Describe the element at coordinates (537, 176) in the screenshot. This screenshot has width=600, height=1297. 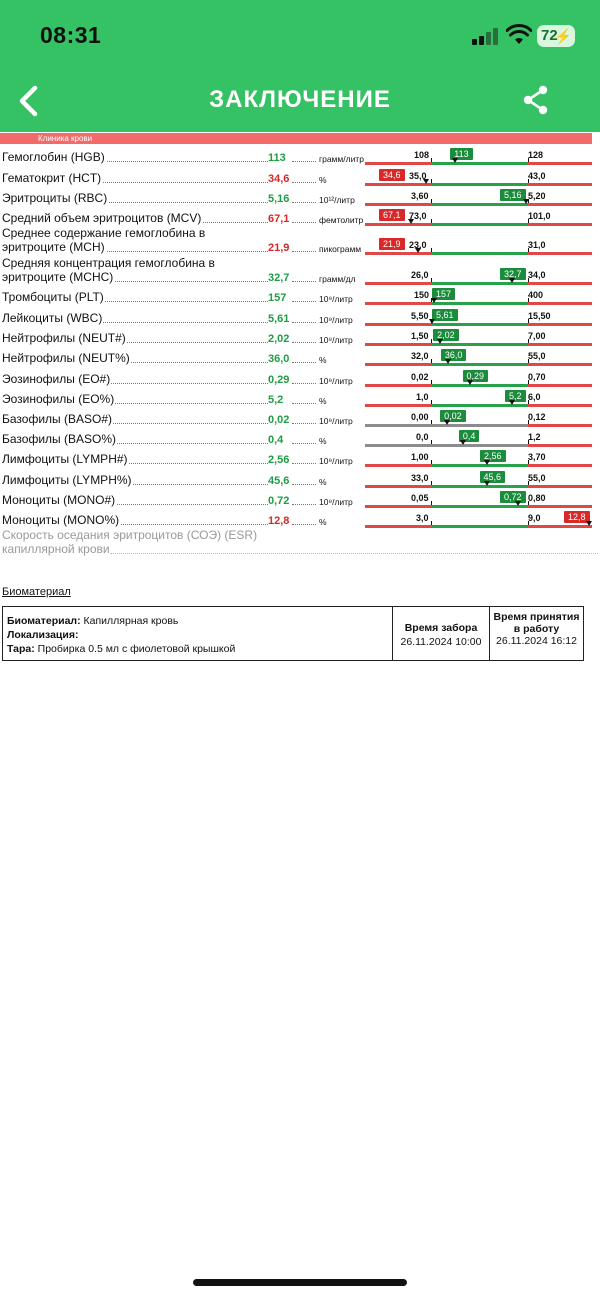
I see `range-high: 43,0` at that location.